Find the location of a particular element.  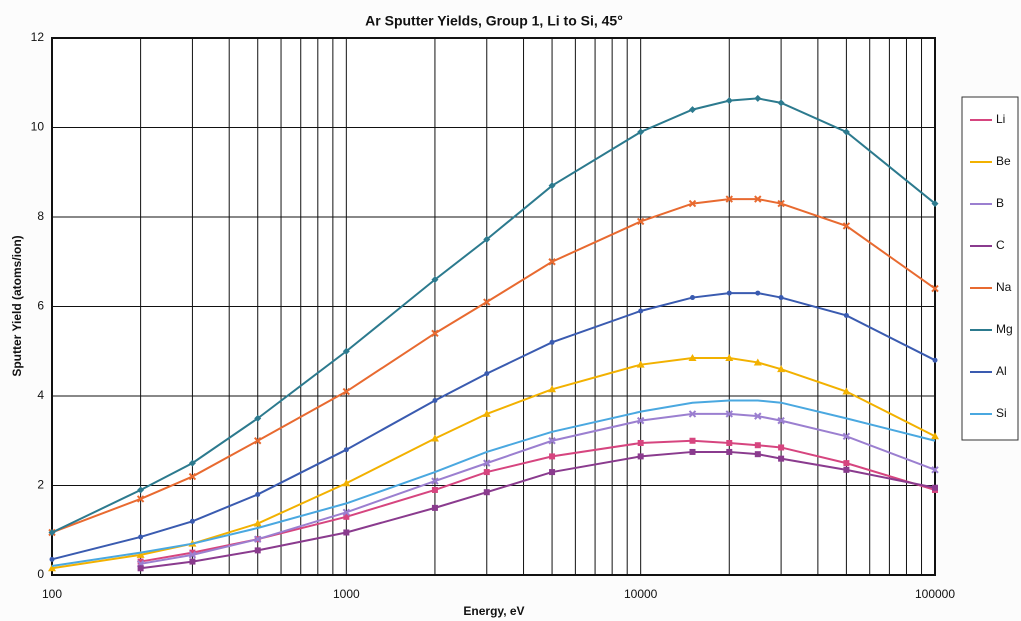

x-tick-label: 100000 is located at coordinates (935, 594).